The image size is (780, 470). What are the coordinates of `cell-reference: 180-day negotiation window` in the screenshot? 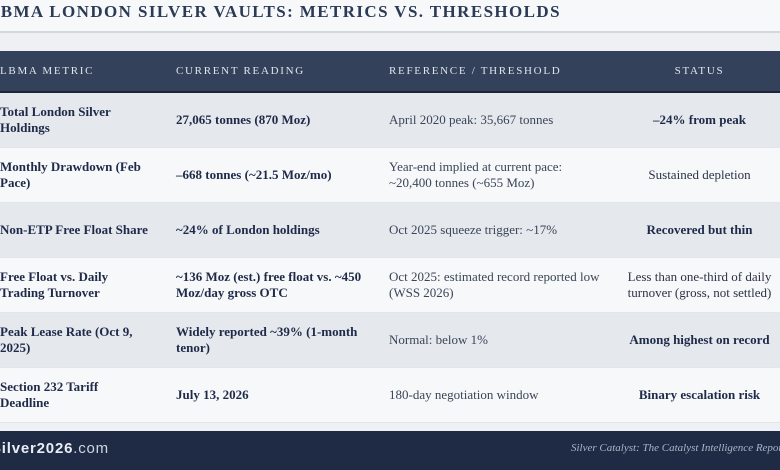 It's located at (494, 395).